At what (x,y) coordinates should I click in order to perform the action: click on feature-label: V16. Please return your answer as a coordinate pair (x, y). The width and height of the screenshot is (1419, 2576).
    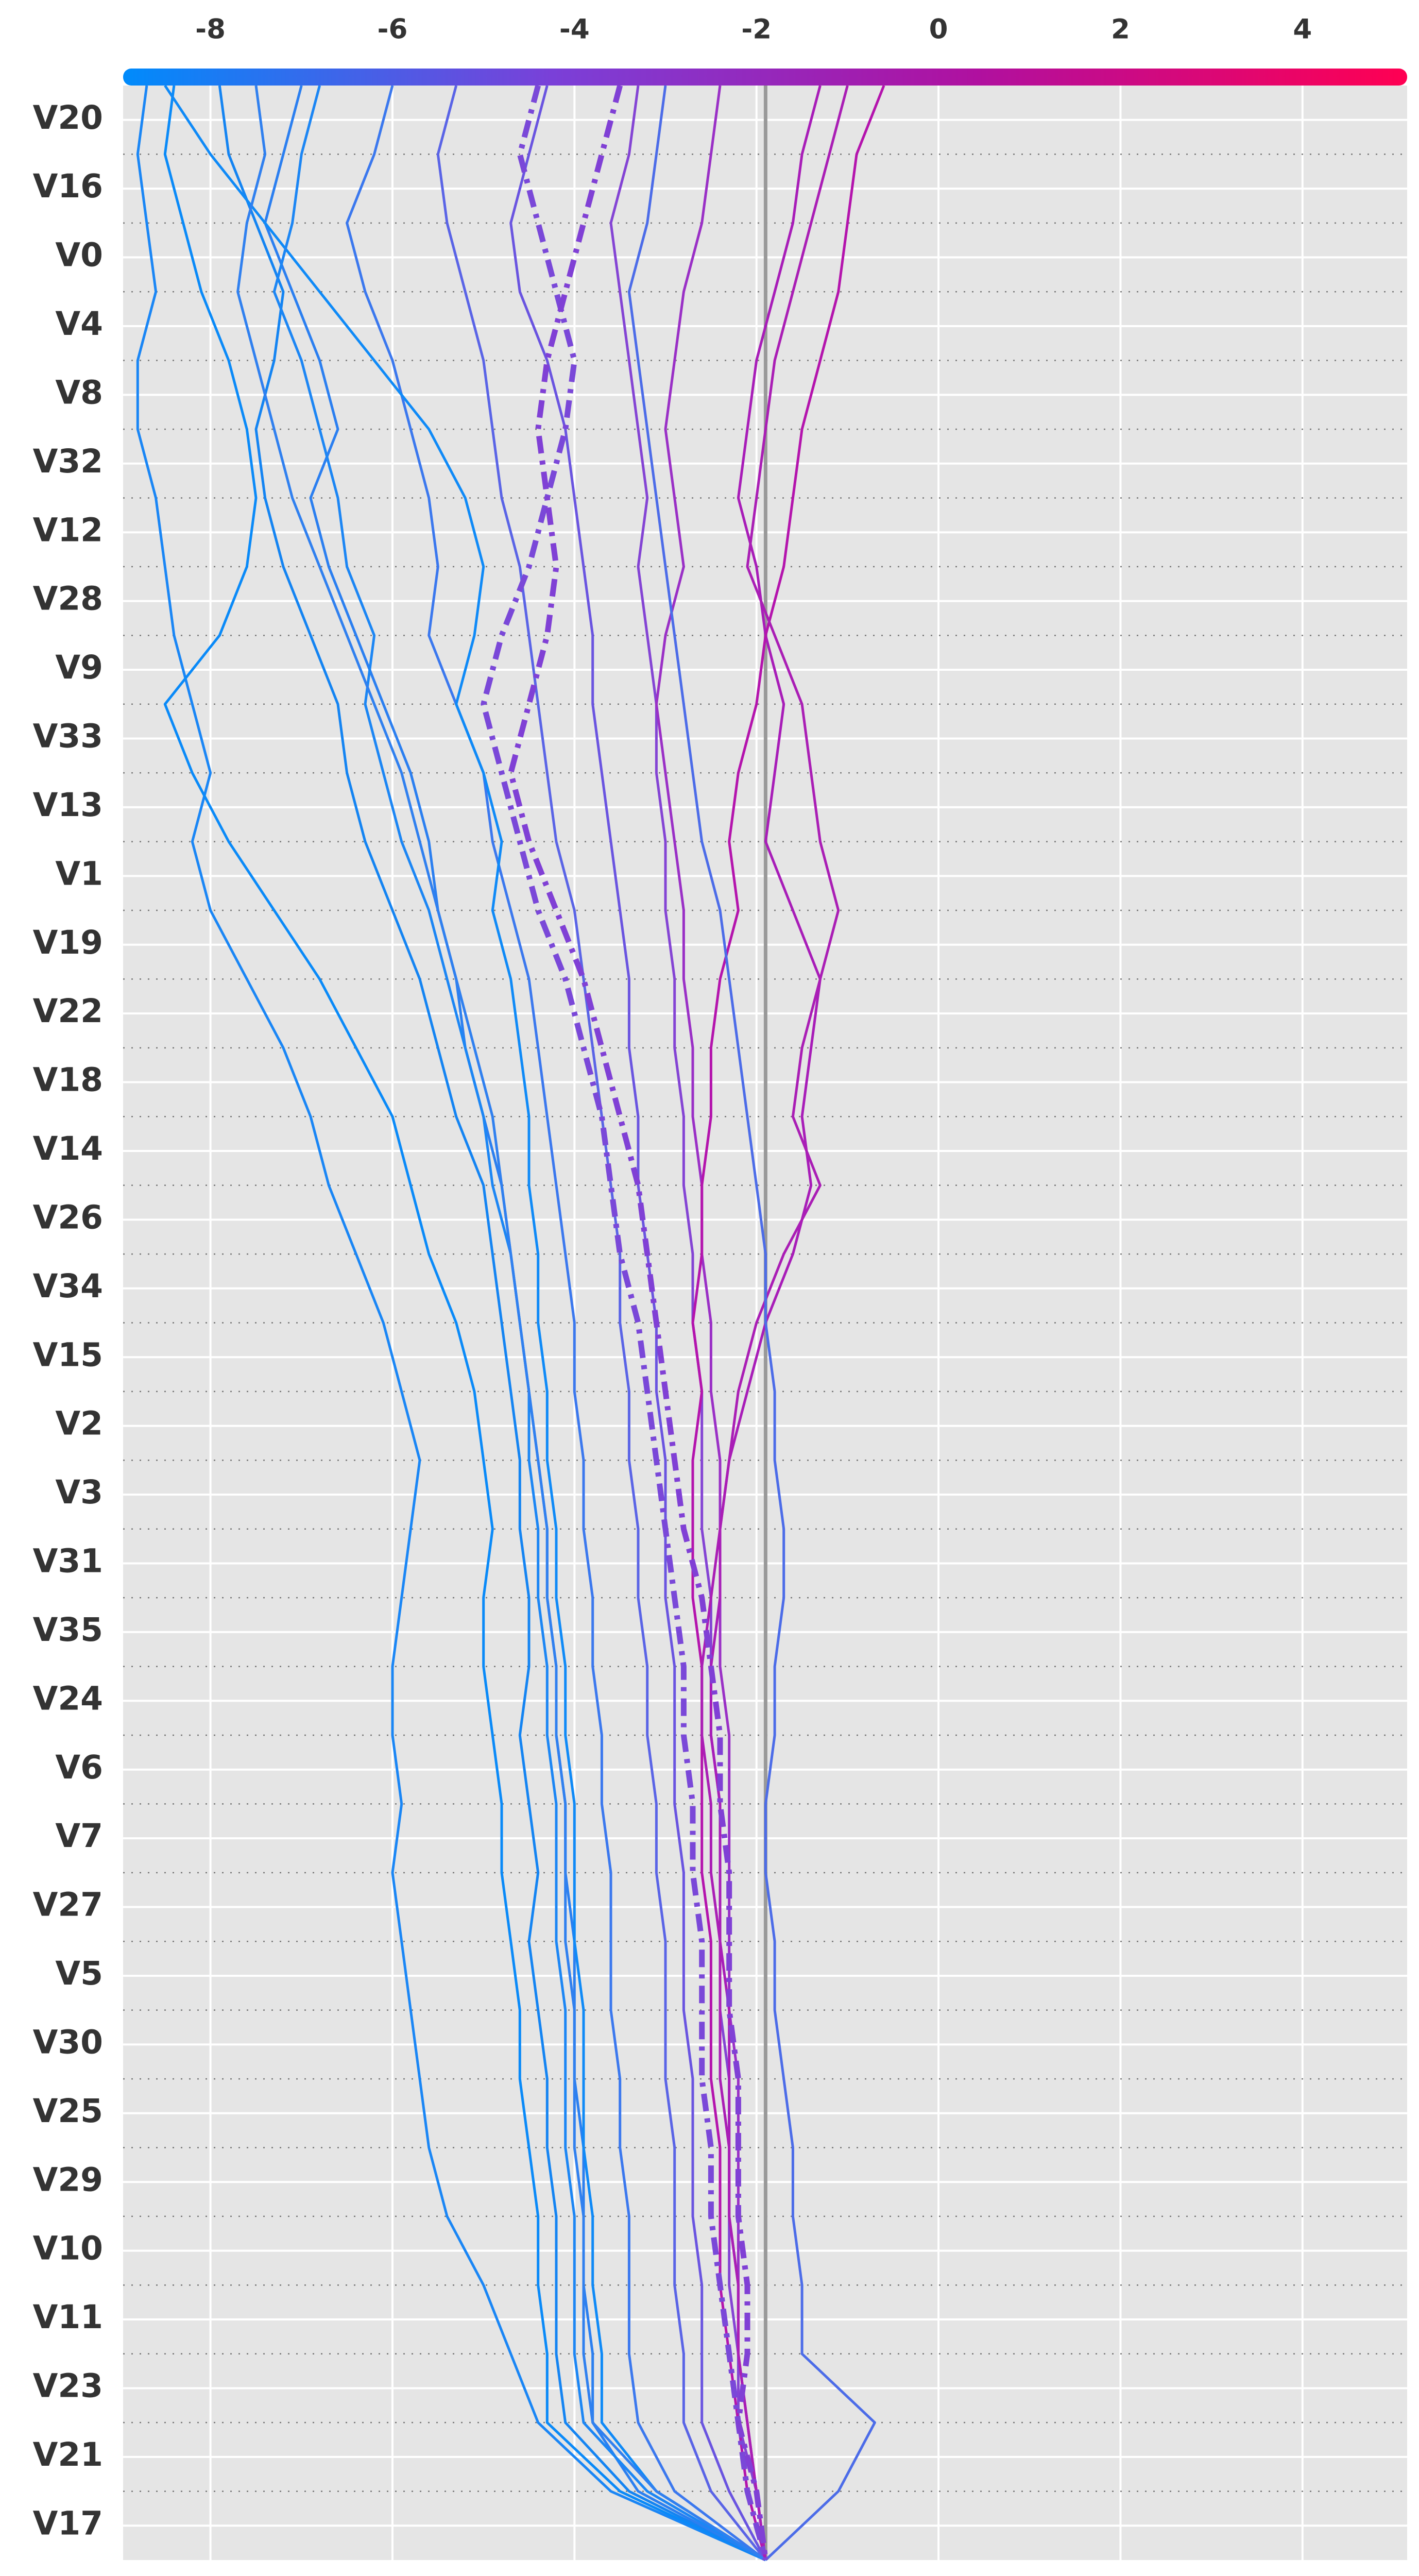
    Looking at the image, I should click on (68, 186).